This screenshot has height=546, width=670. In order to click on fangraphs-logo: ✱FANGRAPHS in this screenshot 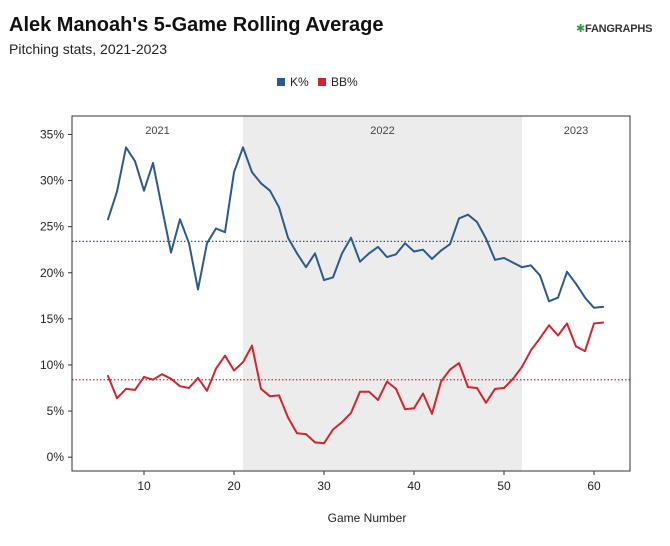, I will do `click(614, 28)`.